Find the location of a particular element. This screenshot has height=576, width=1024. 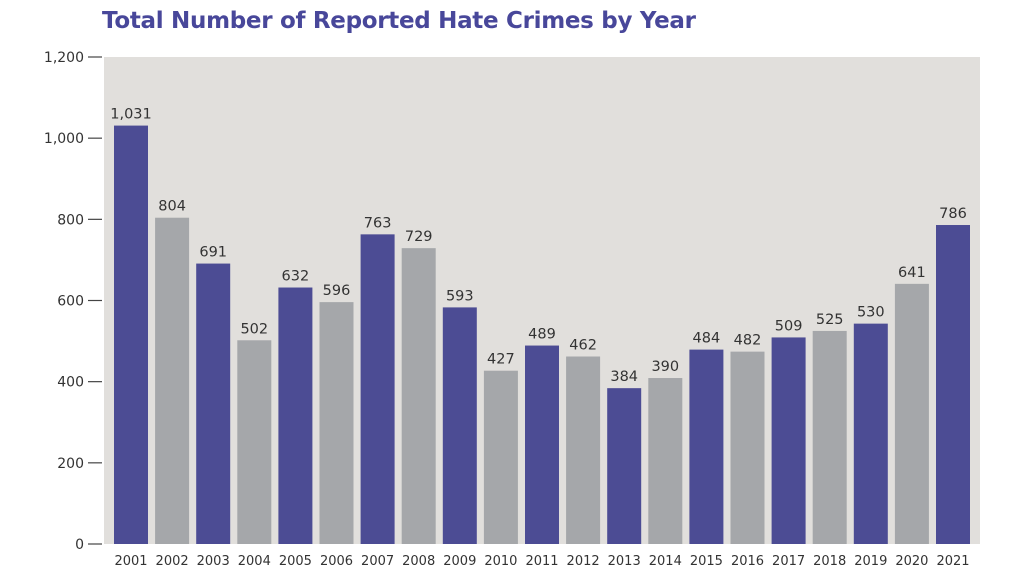

x-tick-label-2010: 2010 is located at coordinates (500, 561).